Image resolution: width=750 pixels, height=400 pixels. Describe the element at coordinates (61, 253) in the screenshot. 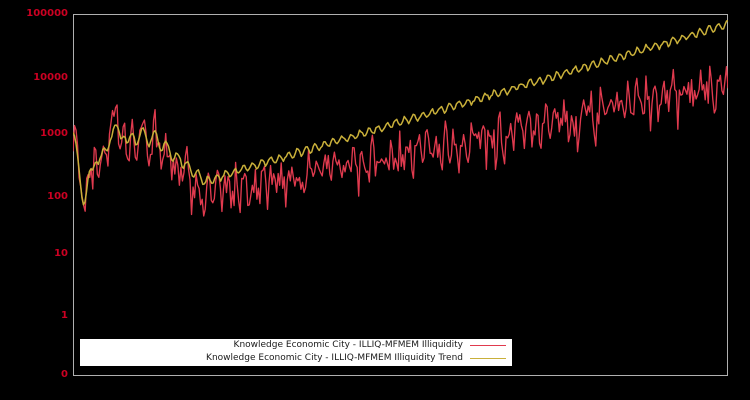

I see `y-axis-tick-10: 10` at that location.